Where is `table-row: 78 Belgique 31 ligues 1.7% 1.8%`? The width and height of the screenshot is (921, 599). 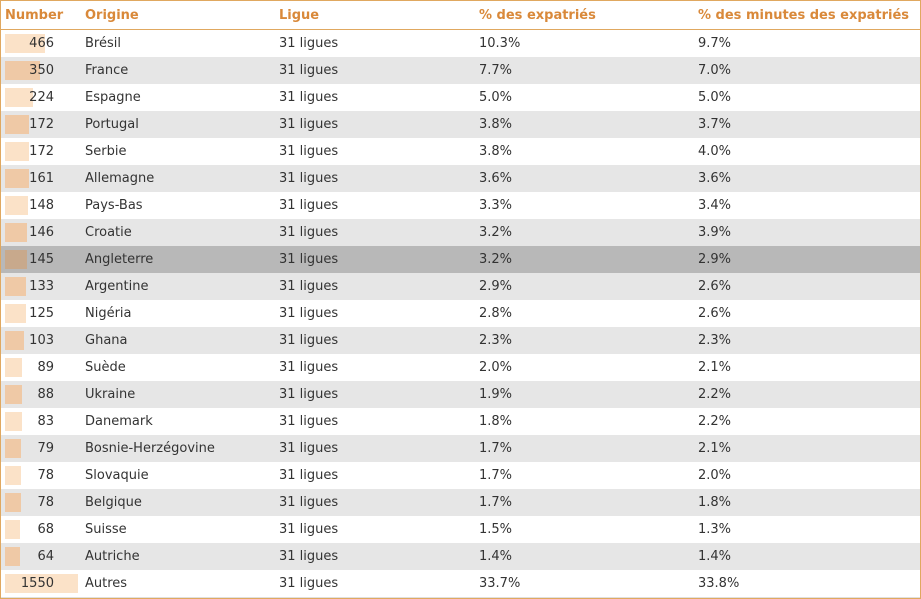 table-row: 78 Belgique 31 ligues 1.7% 1.8% is located at coordinates (460, 502).